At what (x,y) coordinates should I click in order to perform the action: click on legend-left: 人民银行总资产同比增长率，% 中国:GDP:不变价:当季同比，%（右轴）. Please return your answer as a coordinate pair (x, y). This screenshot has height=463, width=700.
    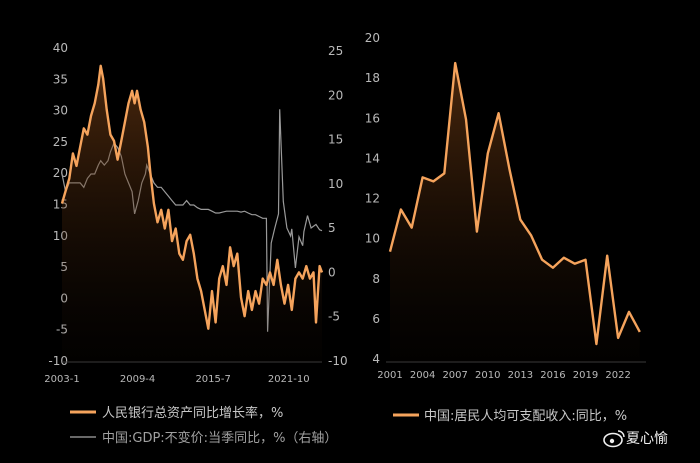
    Looking at the image, I should click on (203, 425).